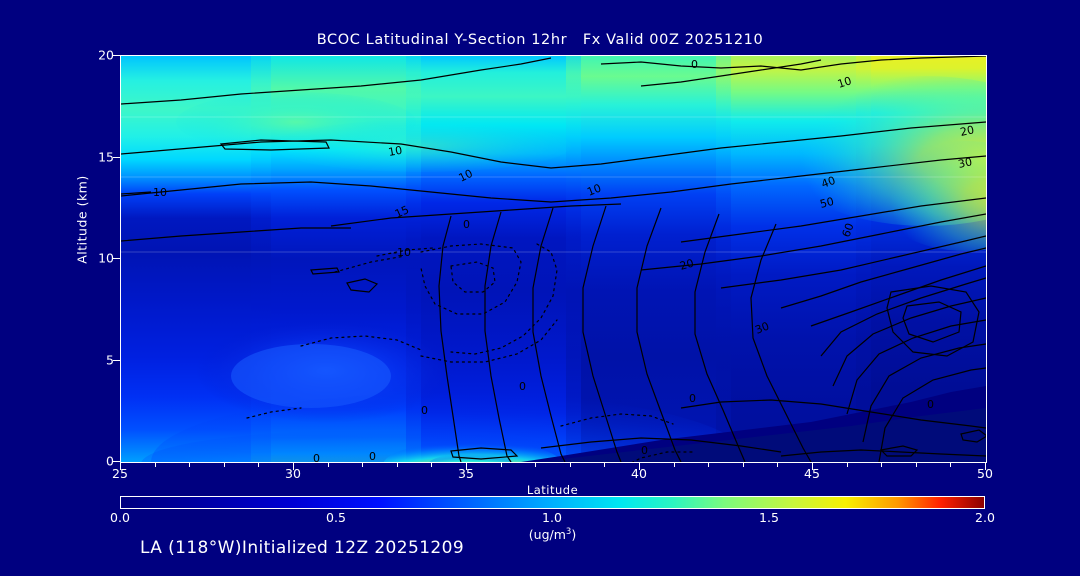 The height and width of the screenshot is (576, 1080). What do you see at coordinates (552, 490) in the screenshot?
I see `x-axis-label: Latitude` at bounding box center [552, 490].